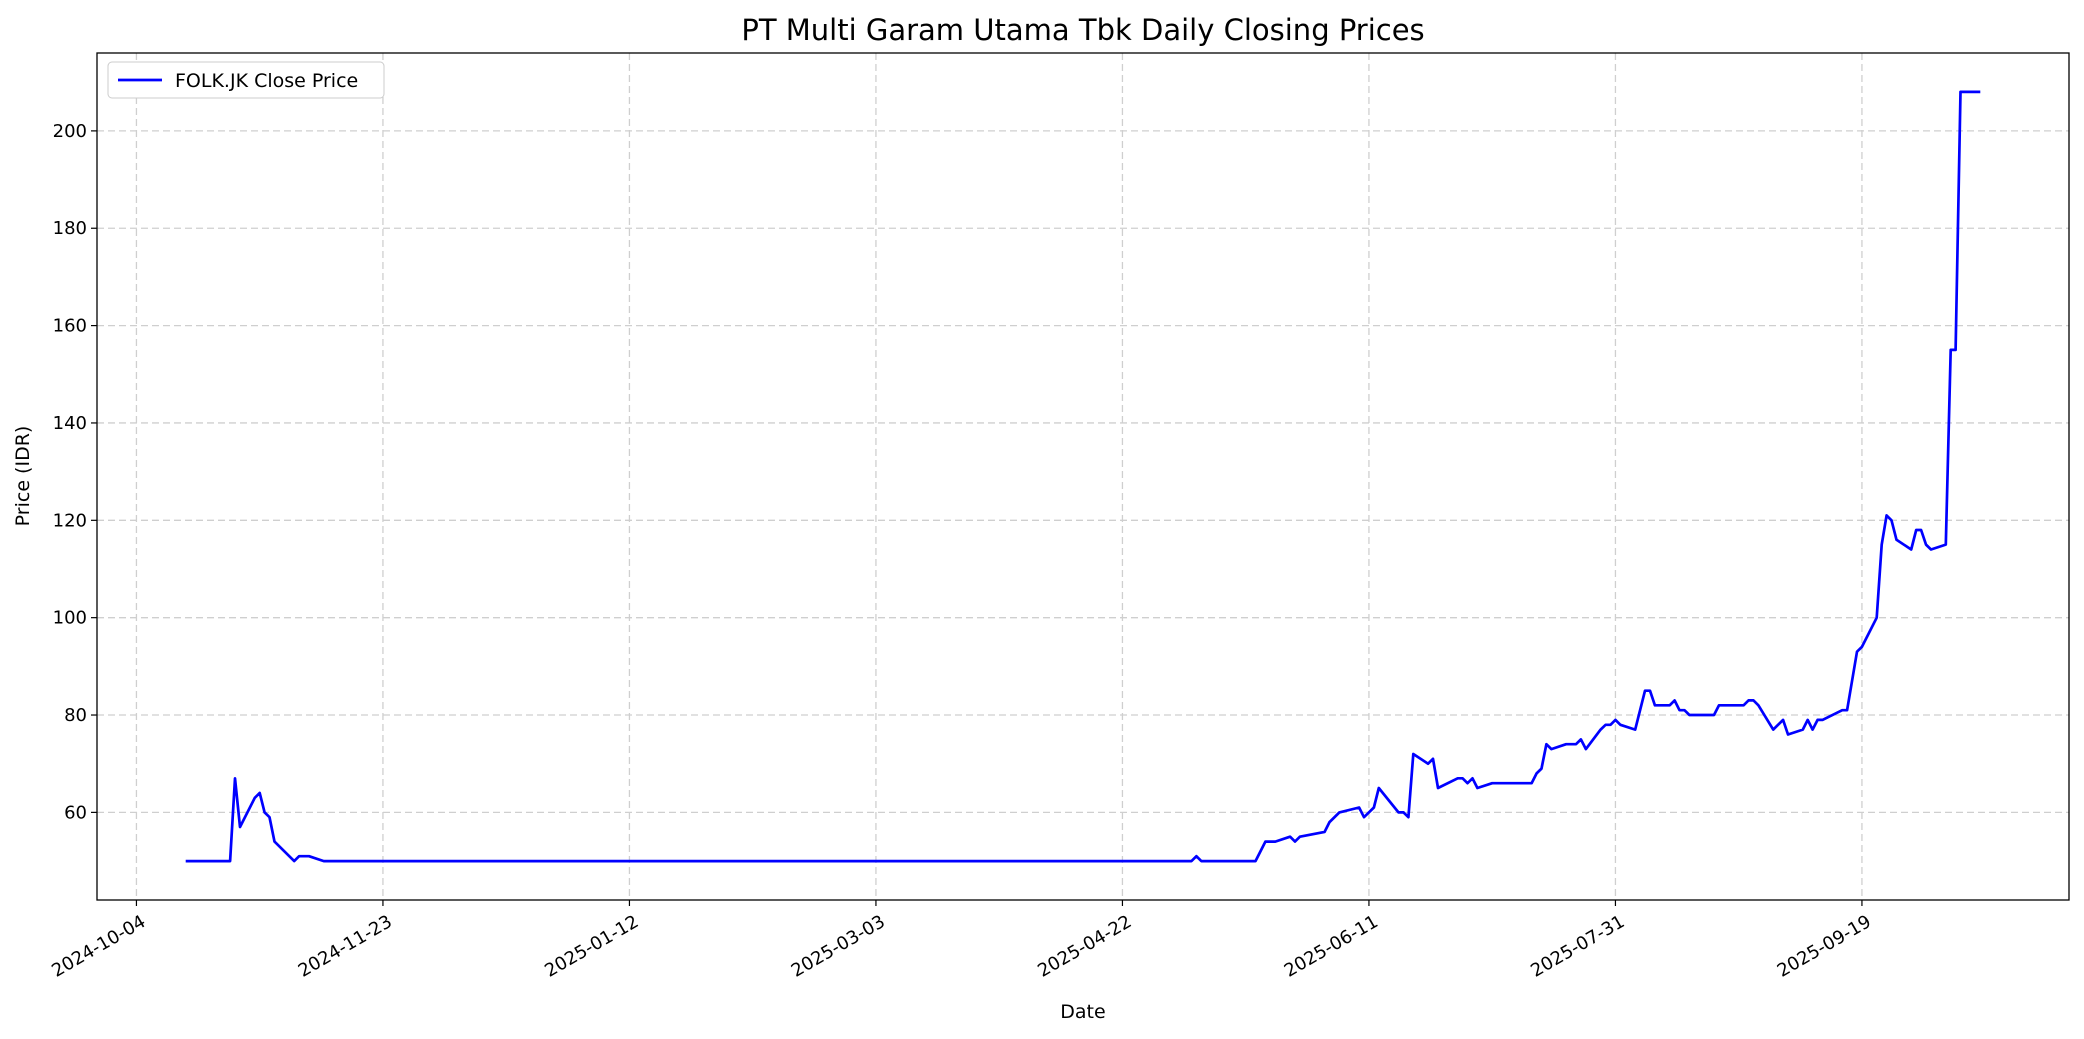  Describe the element at coordinates (70, 423) in the screenshot. I see `y-tick-label: 140` at that location.